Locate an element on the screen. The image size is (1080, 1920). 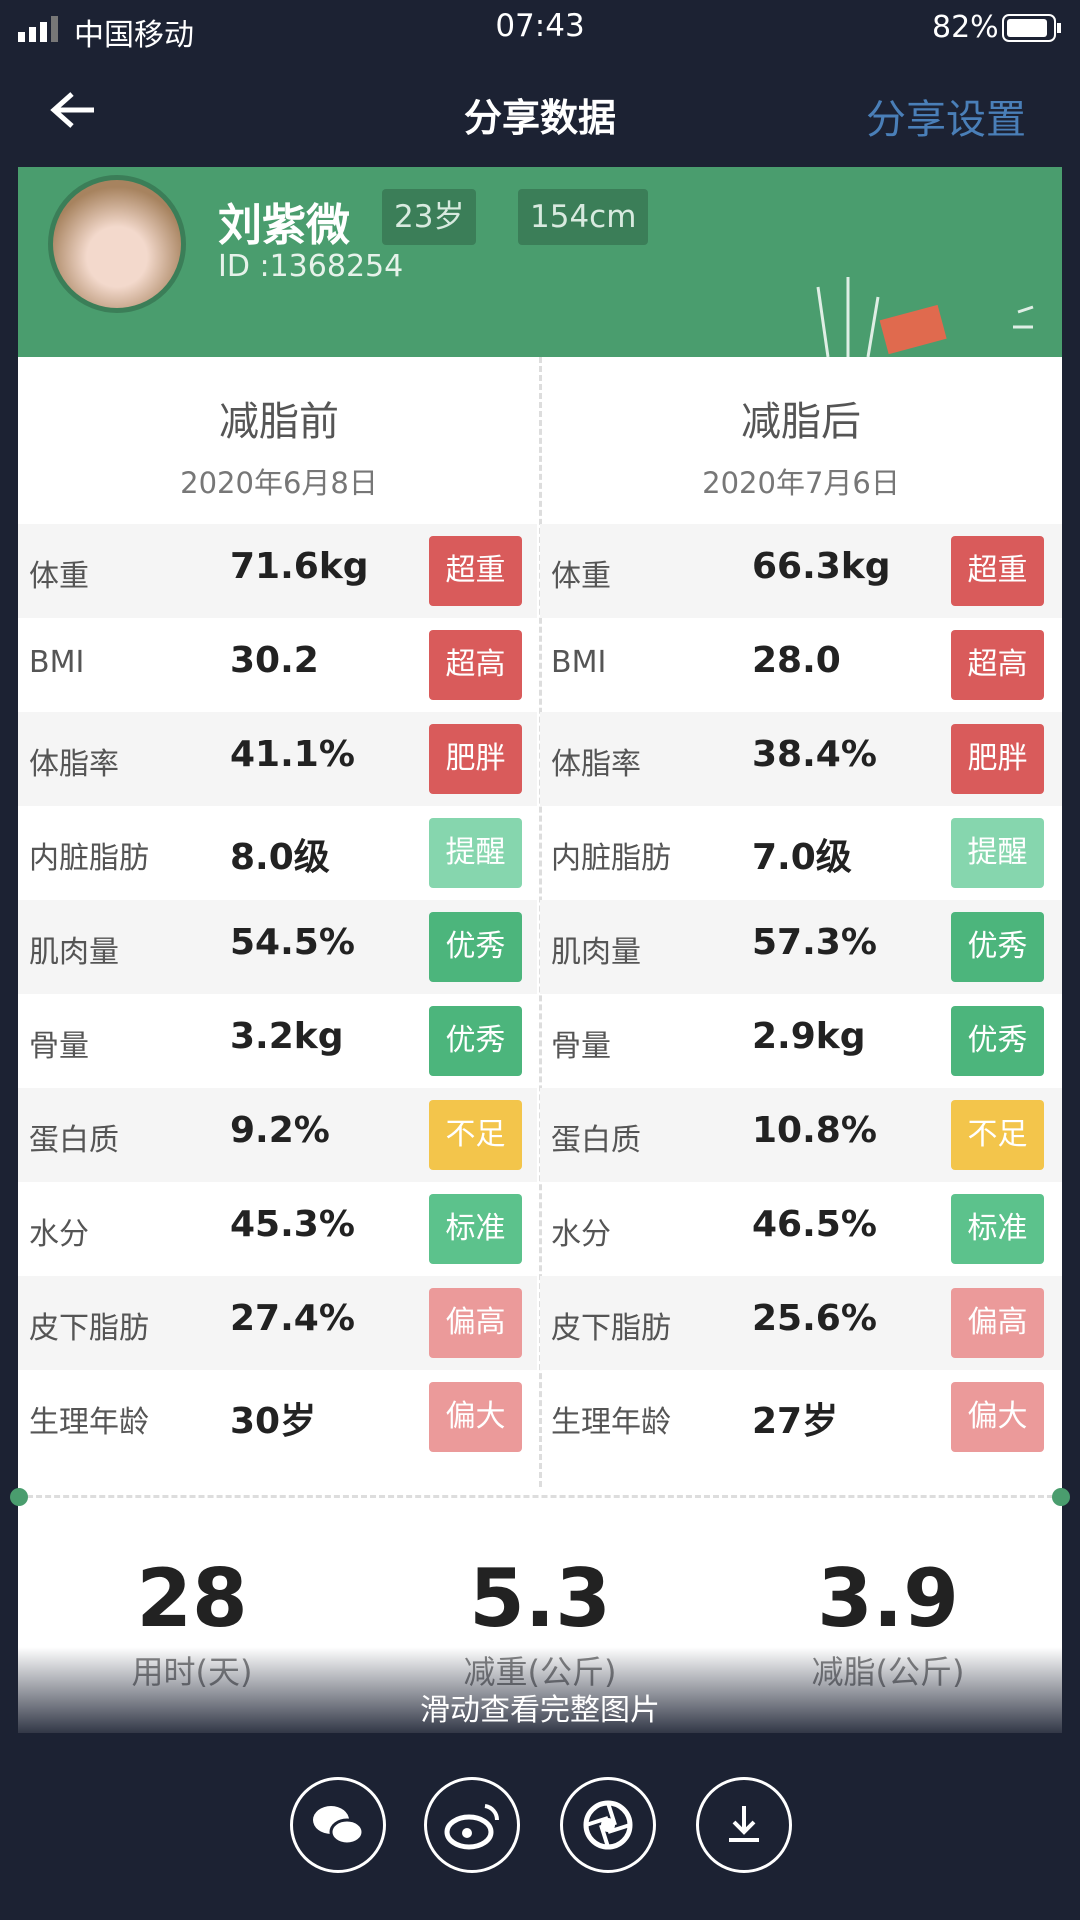
metric-value: 71.6kg is located at coordinates (299, 566).